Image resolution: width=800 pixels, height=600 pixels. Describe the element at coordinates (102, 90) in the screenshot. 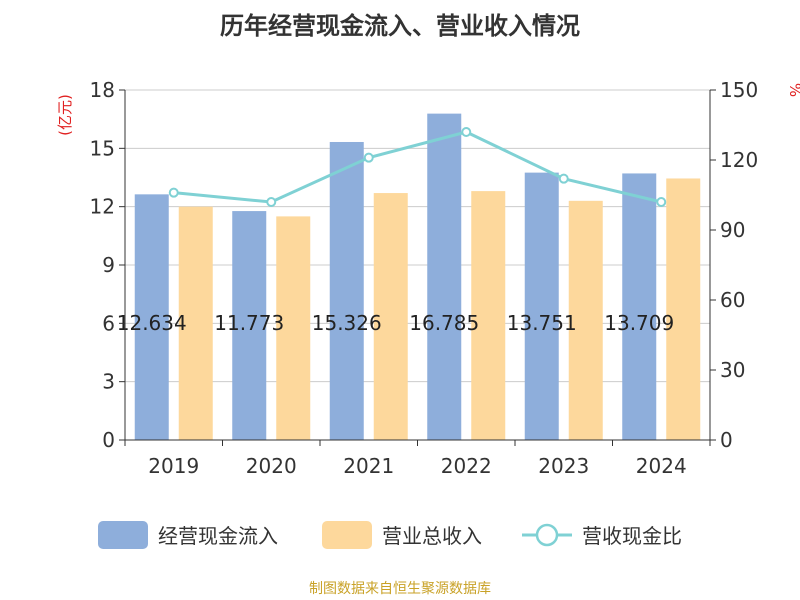

I see `y-left-tick-label: 18` at that location.